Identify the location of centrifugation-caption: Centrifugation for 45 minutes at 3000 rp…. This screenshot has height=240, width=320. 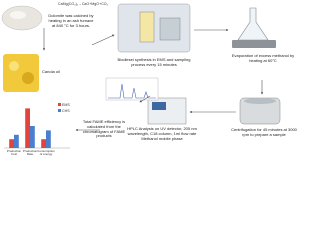
(264, 132).